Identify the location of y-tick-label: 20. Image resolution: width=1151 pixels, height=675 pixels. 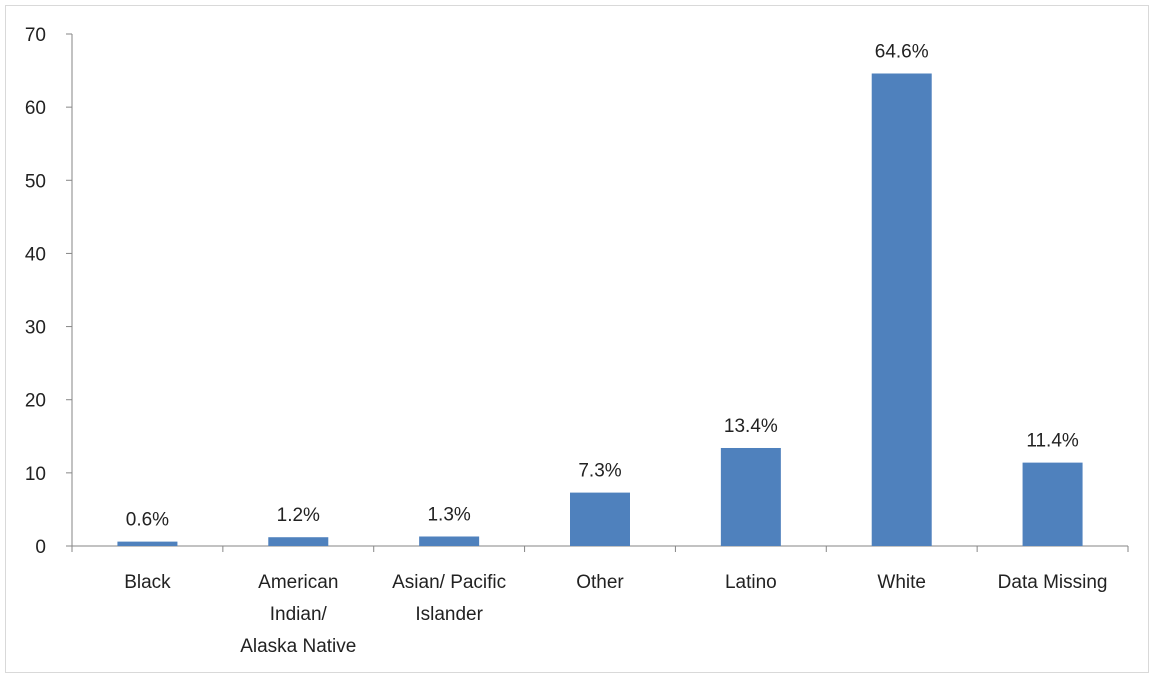
(35, 401).